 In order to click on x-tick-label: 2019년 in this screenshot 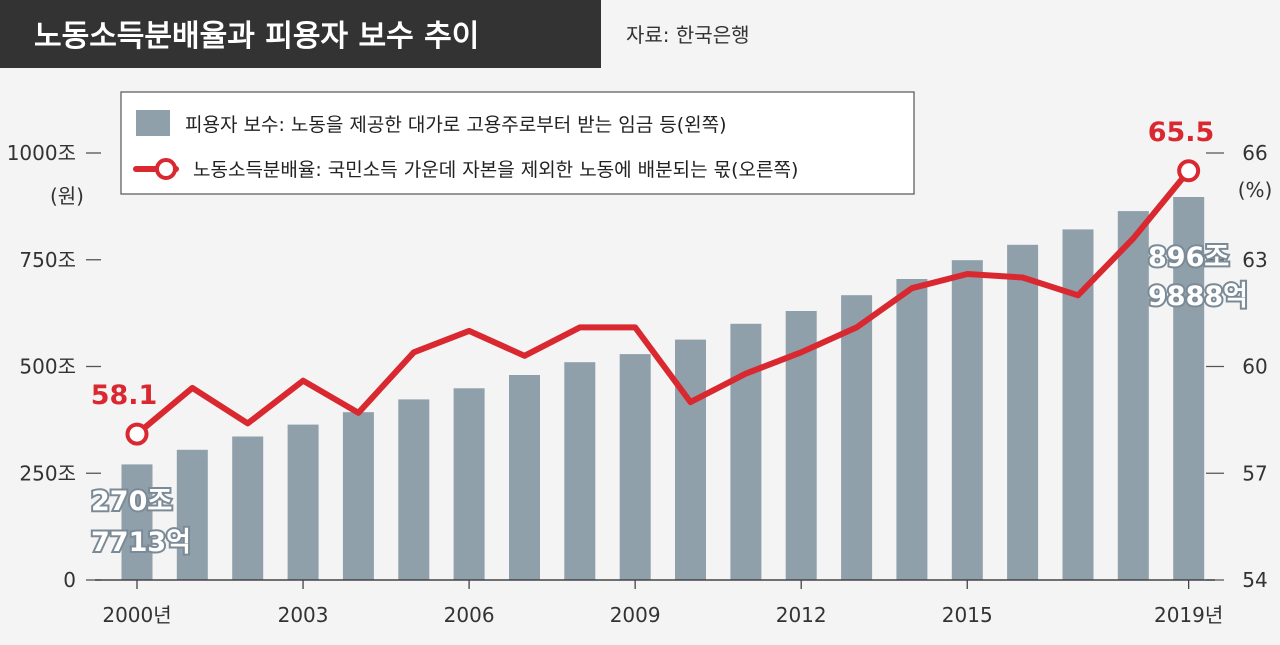, I will do `click(1188, 615)`.